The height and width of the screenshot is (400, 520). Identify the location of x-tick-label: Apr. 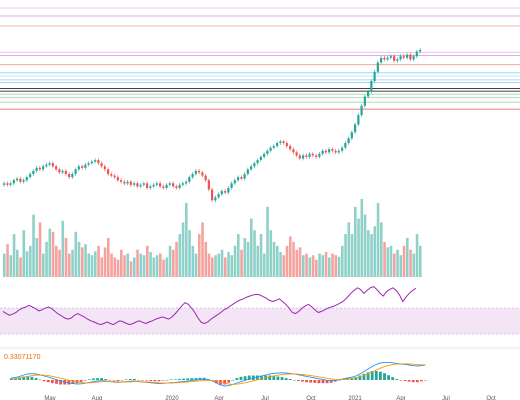
(400, 398).